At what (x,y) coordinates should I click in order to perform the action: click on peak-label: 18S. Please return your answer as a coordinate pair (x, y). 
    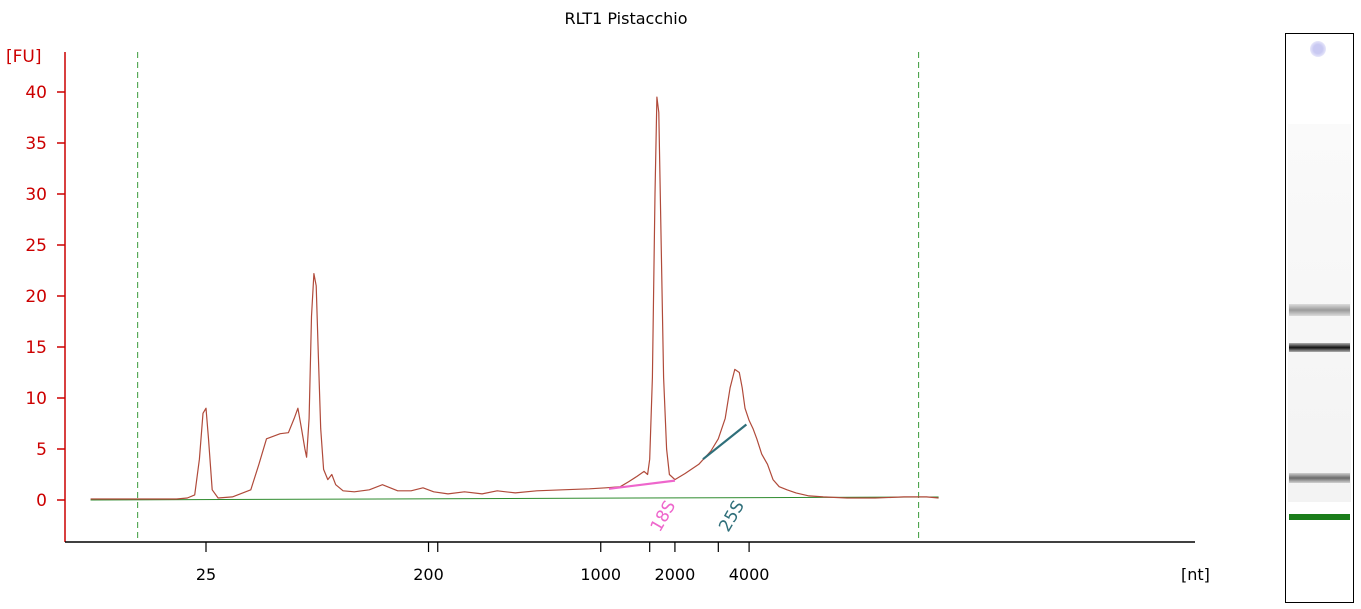
    Looking at the image, I should click on (664, 516).